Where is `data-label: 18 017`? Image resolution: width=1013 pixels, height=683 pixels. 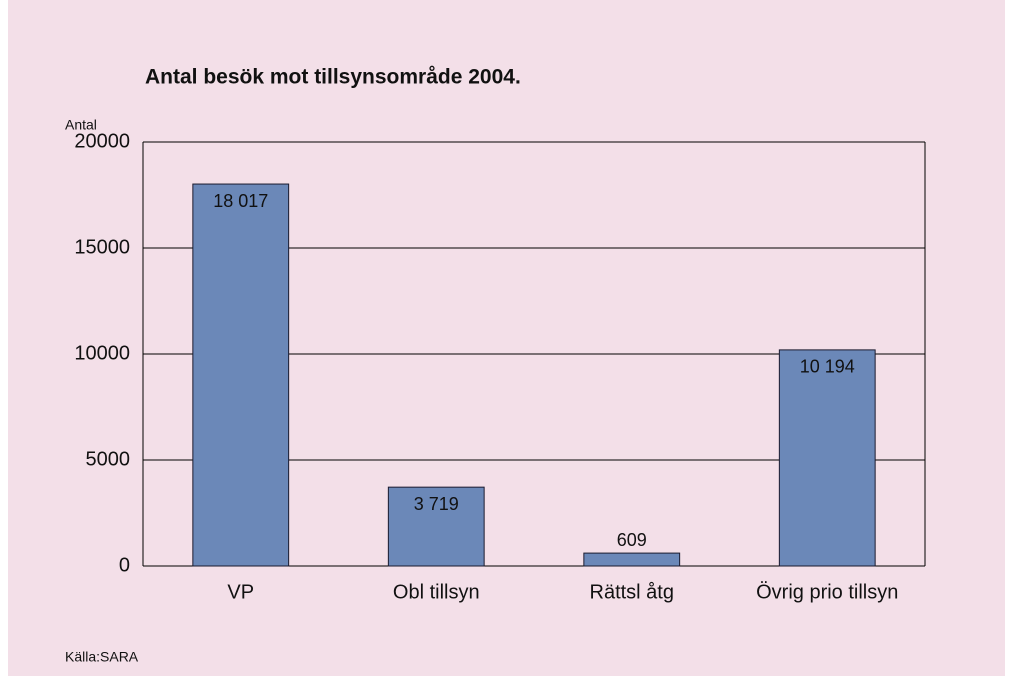 data-label: 18 017 is located at coordinates (240, 201).